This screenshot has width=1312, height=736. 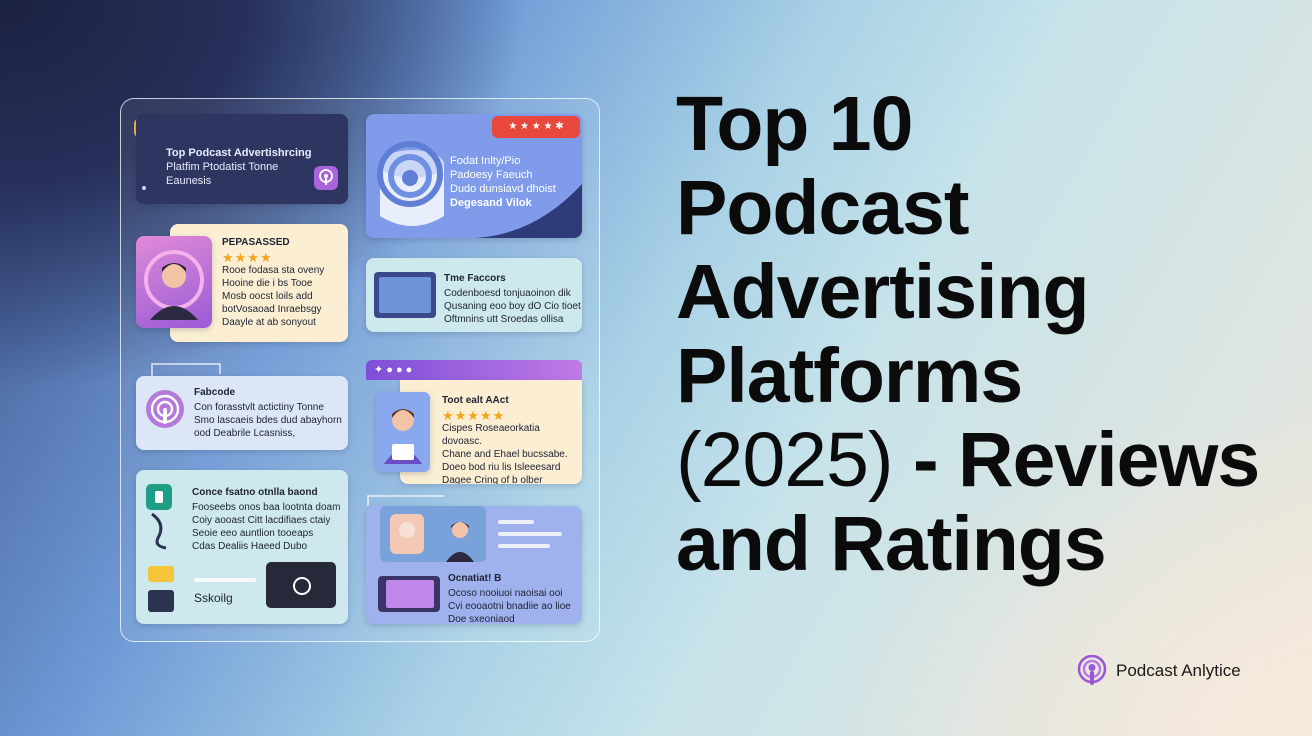 I want to click on card-6-title: Toot ealt AAct, so click(x=475, y=400).